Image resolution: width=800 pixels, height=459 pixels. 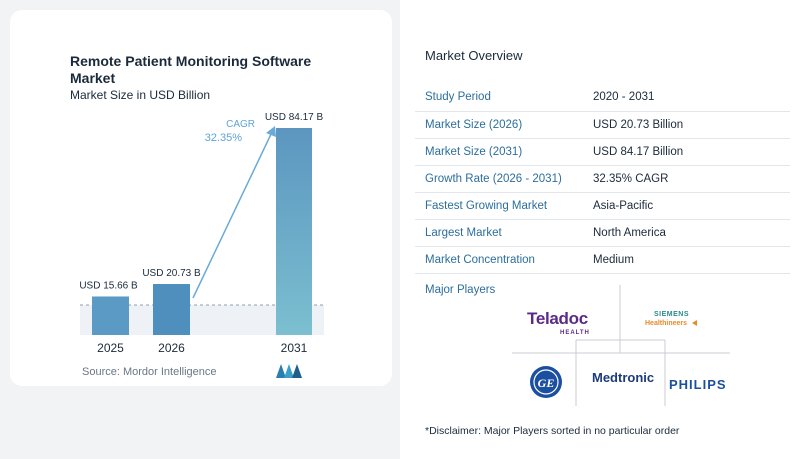 What do you see at coordinates (149, 372) in the screenshot?
I see `source-text: Source: Mordor Intelligence` at bounding box center [149, 372].